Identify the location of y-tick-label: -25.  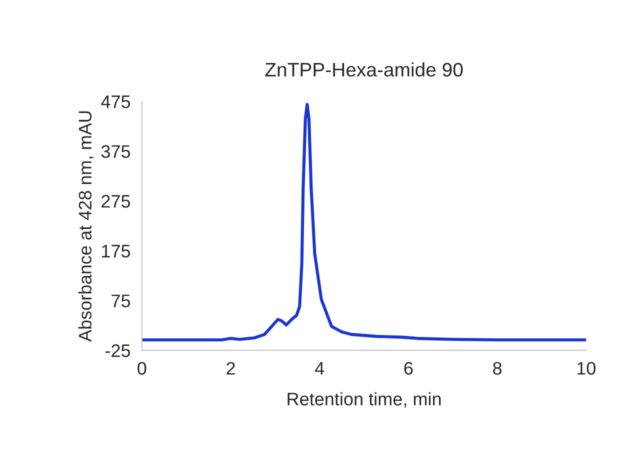
(118, 351).